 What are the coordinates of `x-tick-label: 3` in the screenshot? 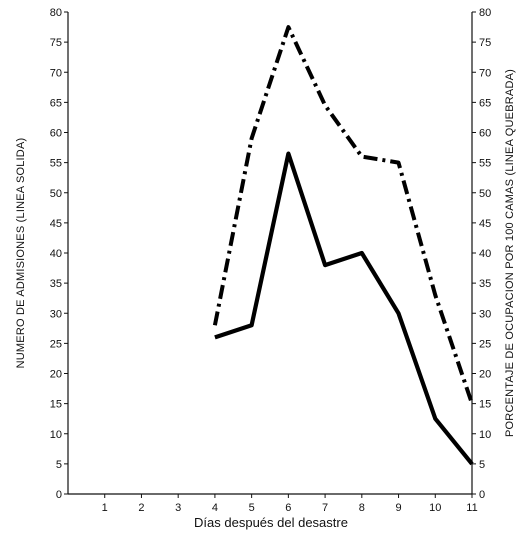 It's located at (178, 508).